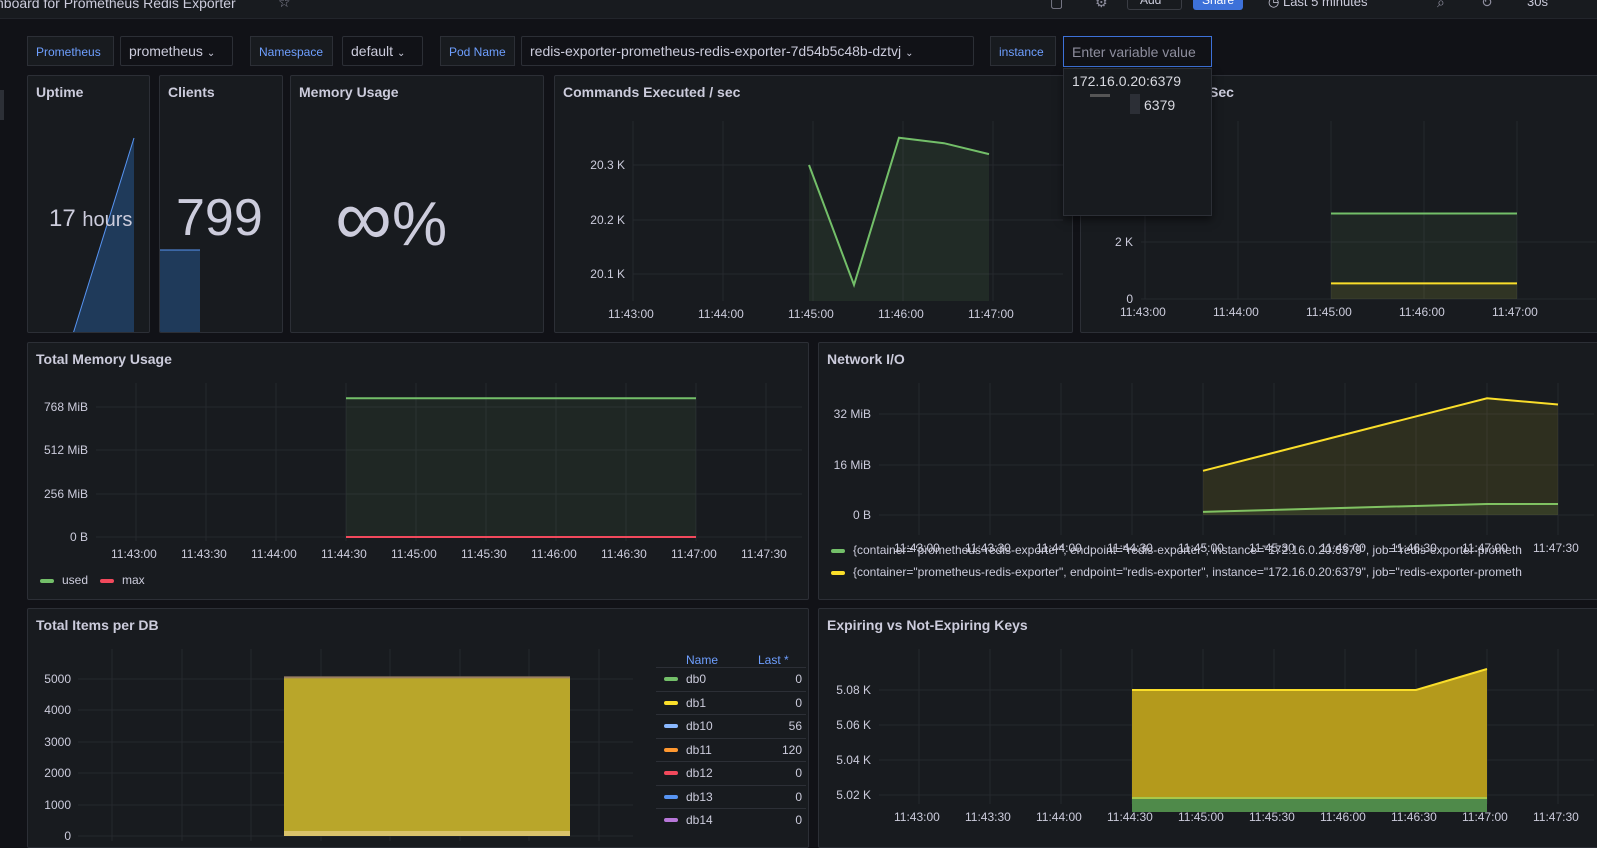  I want to click on db-name: db1, so click(696, 703).